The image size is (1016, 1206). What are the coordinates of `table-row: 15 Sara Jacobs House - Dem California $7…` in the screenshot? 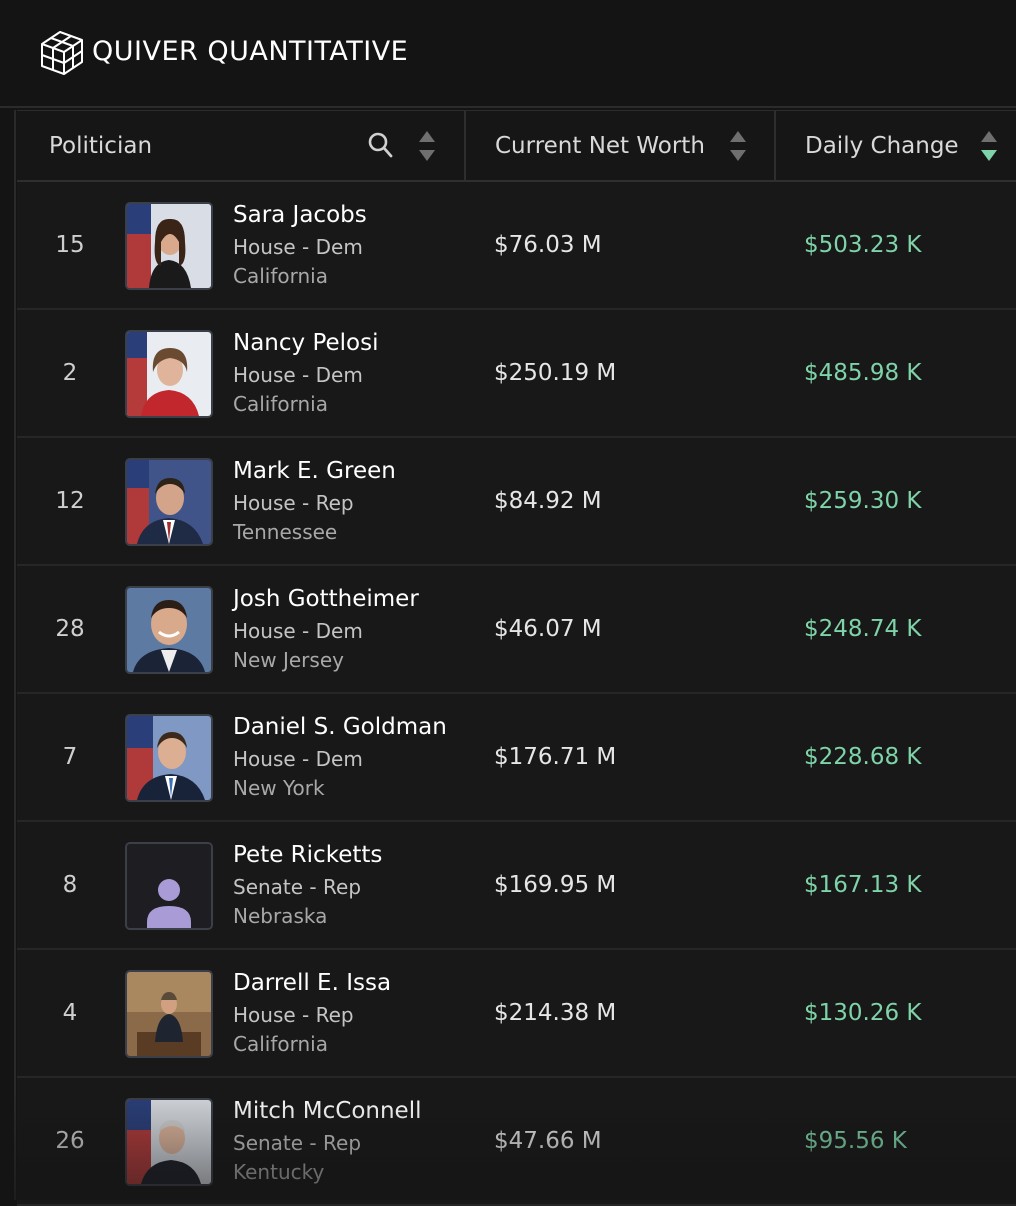 It's located at (516, 246).